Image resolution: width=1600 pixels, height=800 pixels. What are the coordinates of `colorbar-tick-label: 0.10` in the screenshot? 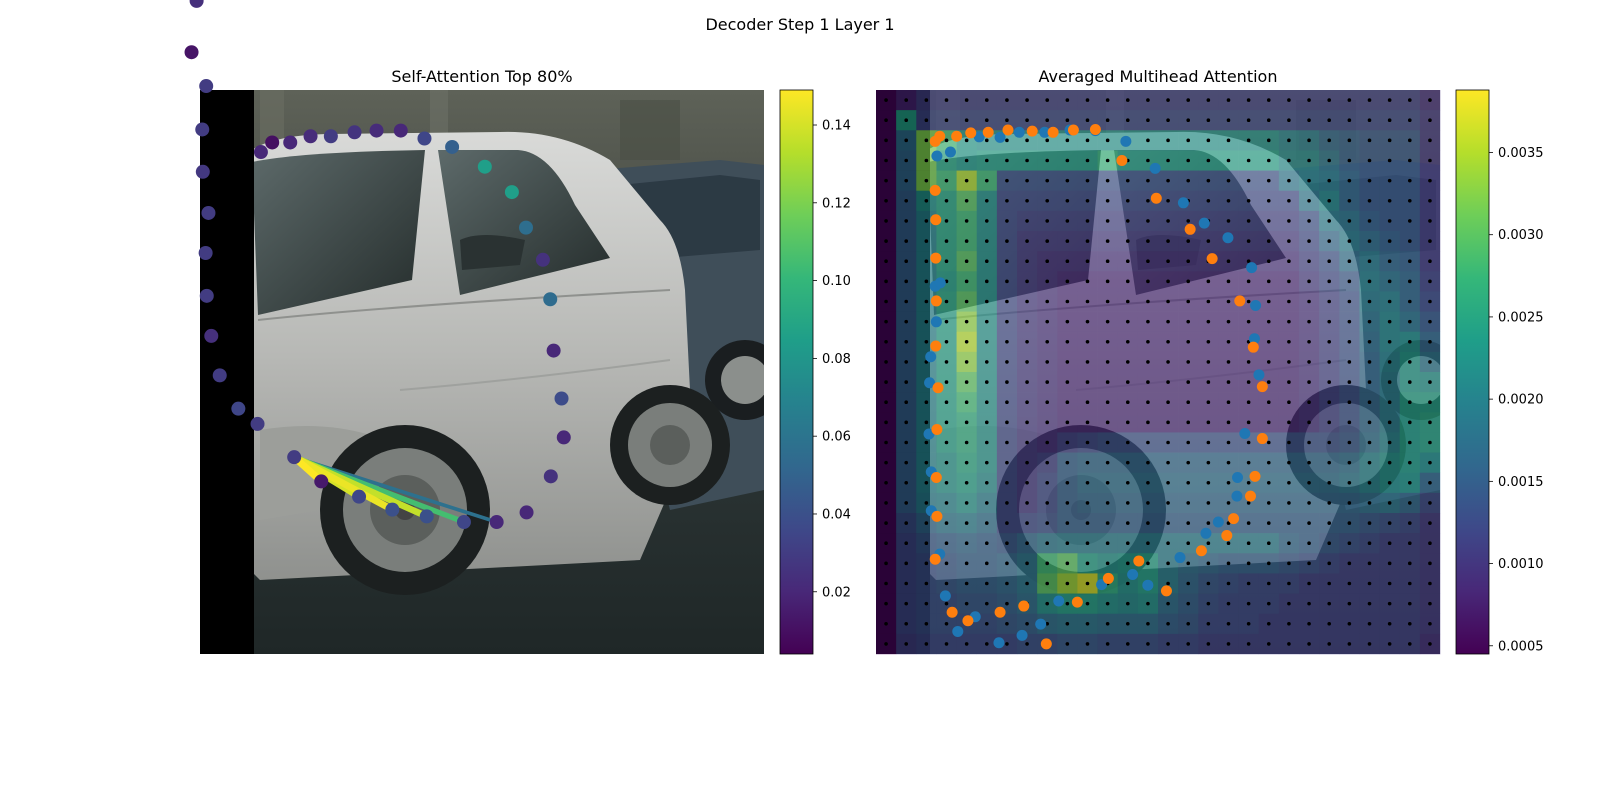 It's located at (836, 281).